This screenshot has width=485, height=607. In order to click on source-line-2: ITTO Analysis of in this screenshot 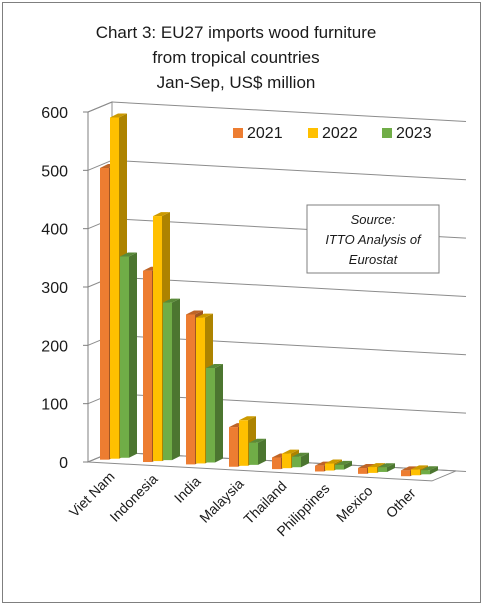, I will do `click(373, 239)`.